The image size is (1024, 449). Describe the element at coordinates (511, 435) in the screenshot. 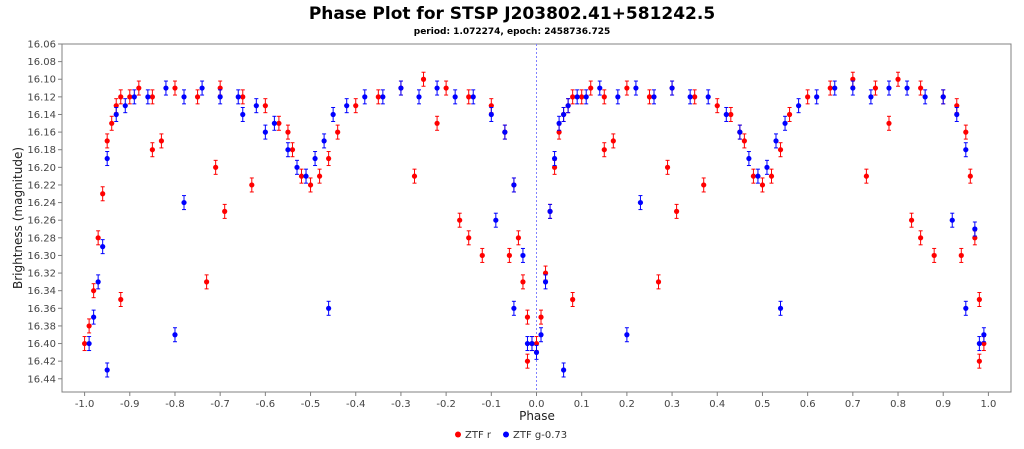

I see `legend: ZTF r ZTF g-0.73` at that location.